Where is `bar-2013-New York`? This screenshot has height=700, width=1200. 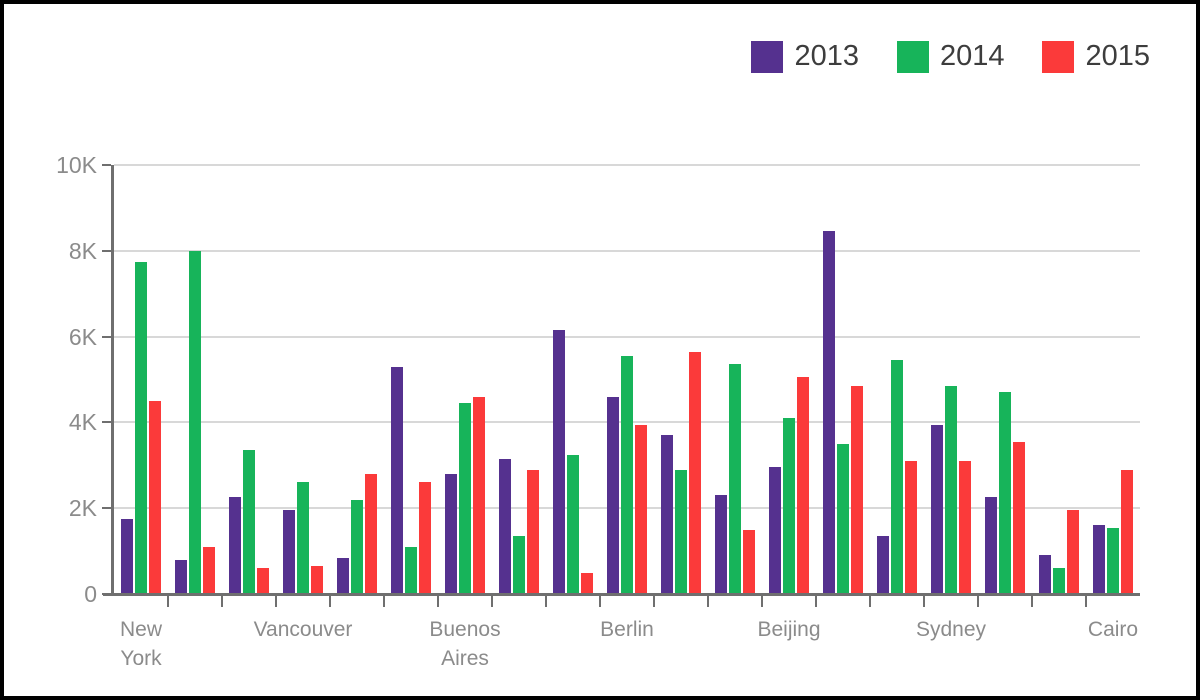
bar-2013-New York is located at coordinates (127, 556).